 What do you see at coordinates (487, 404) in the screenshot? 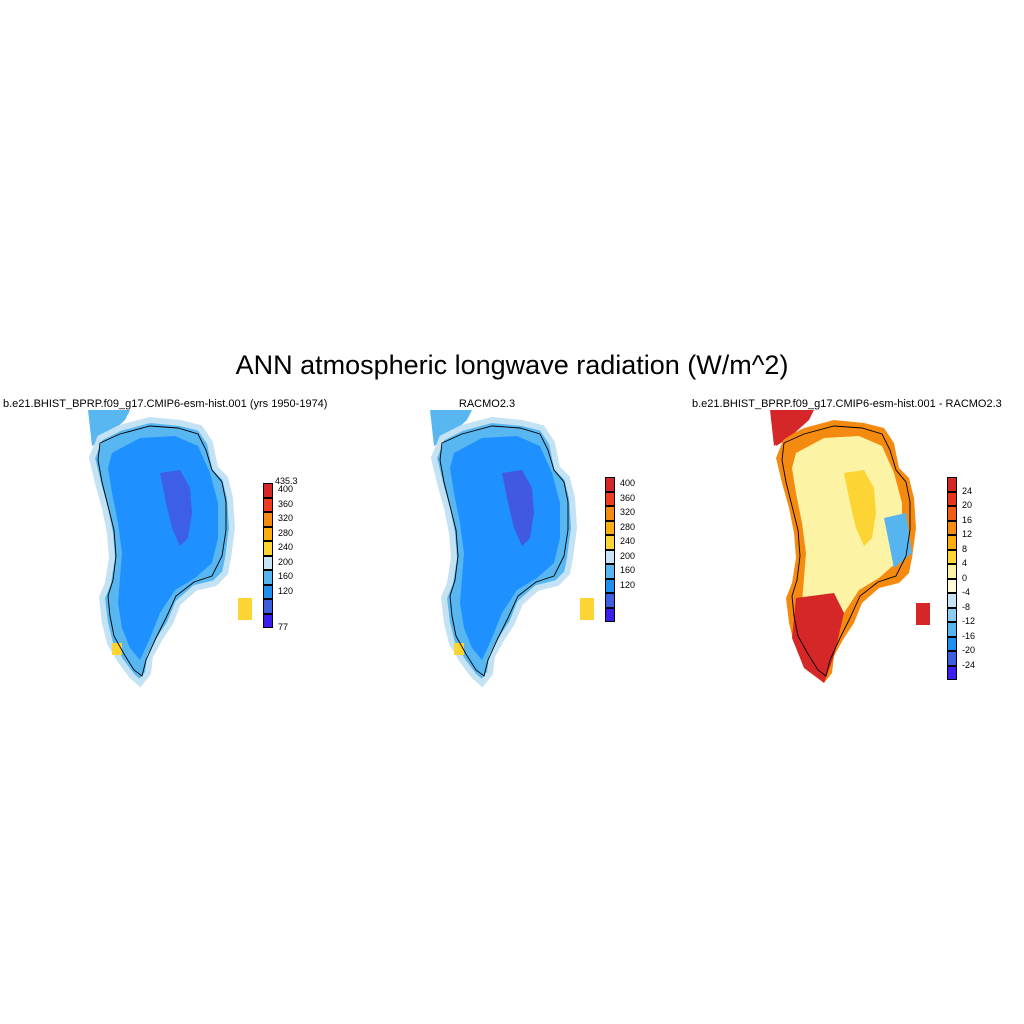
I see `panel-title: RACMO2.3` at bounding box center [487, 404].